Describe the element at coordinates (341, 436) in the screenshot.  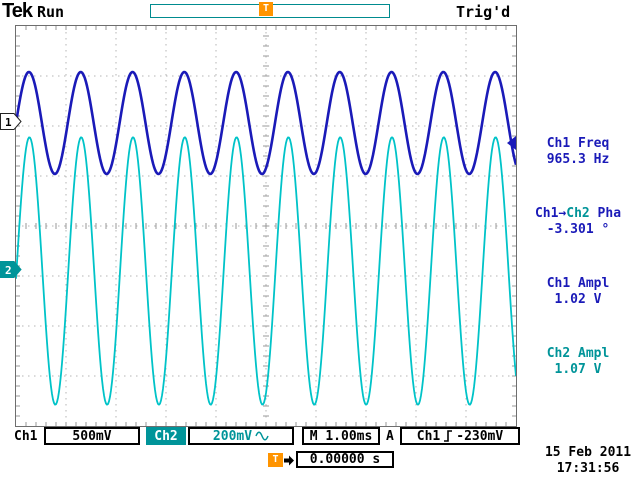
I see `timebase-readout: M 1.00ms` at that location.